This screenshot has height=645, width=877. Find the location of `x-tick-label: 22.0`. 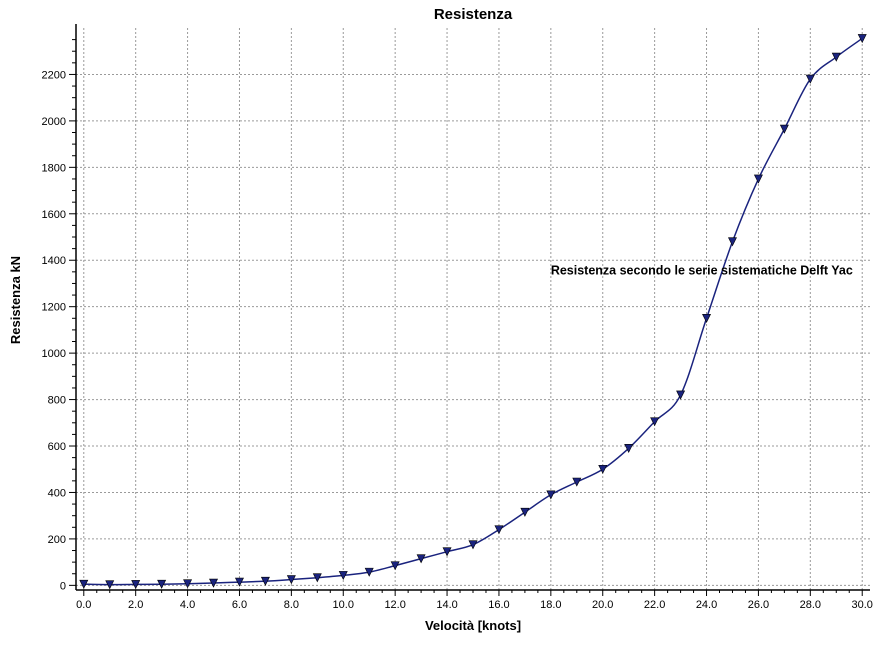

x-tick-label: 22.0 is located at coordinates (654, 605).